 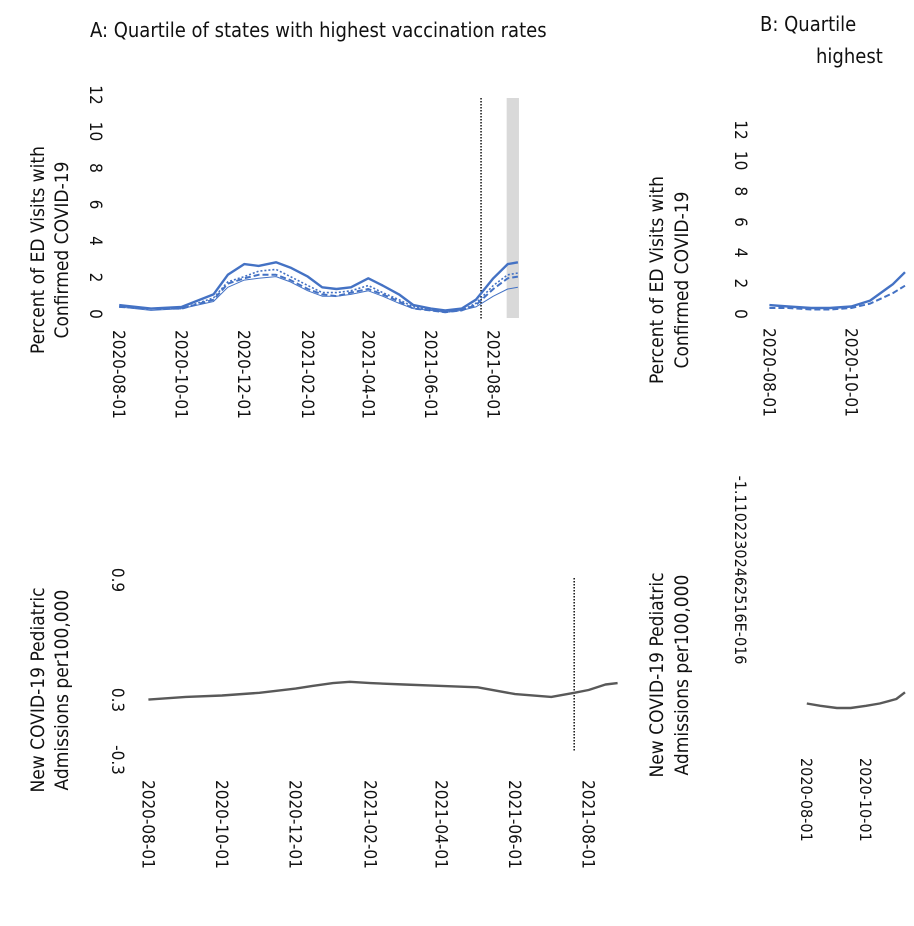 I want to click on b-ed-ylabel-line1: Percent of ED Visits with, so click(x=657, y=280).